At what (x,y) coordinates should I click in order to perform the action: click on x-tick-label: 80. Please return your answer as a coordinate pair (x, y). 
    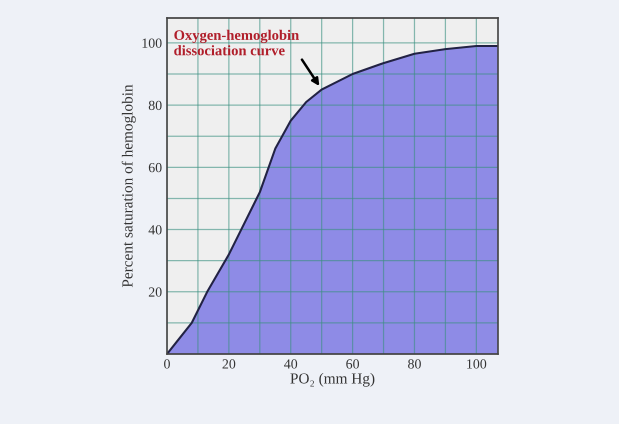
    Looking at the image, I should click on (414, 364).